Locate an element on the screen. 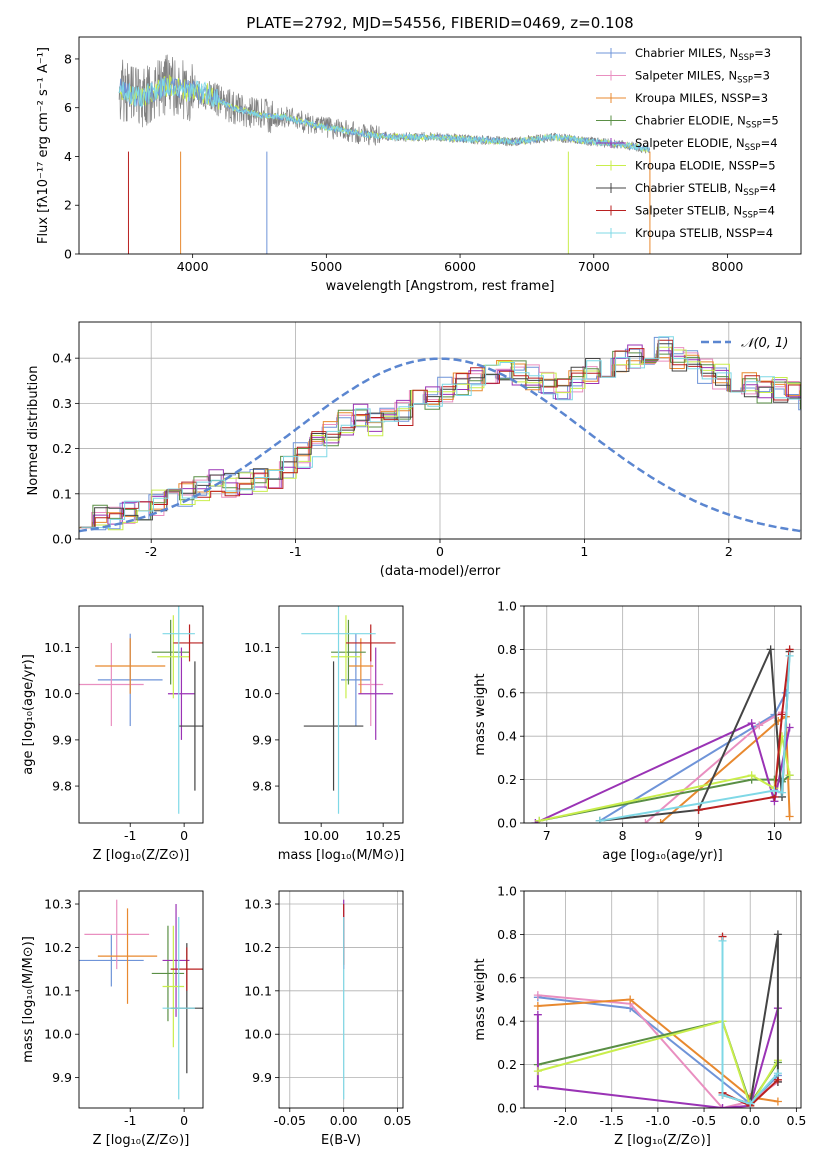 This screenshot has height=1170, width=819. histogram-salpeter-stelib is located at coordinates (440, 433).